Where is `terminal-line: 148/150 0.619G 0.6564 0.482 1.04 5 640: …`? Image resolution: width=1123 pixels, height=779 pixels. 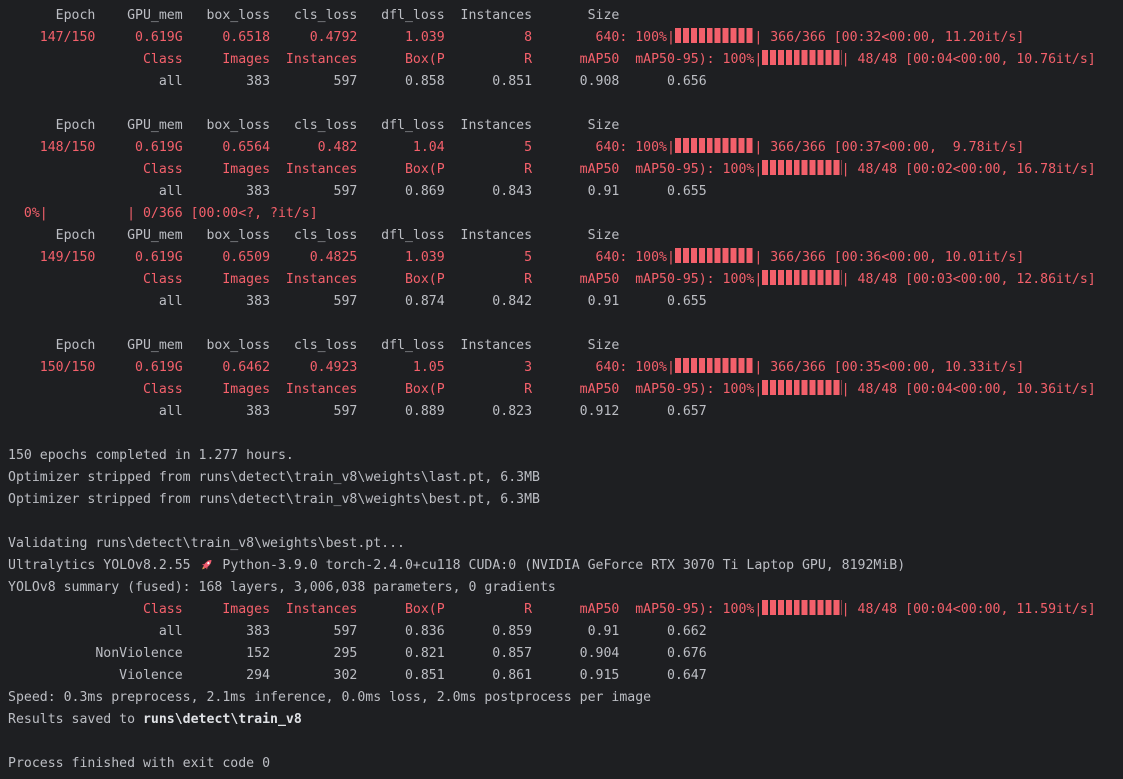 terminal-line: 148/150 0.619G 0.6564 0.482 1.04 5 640: … is located at coordinates (565, 148).